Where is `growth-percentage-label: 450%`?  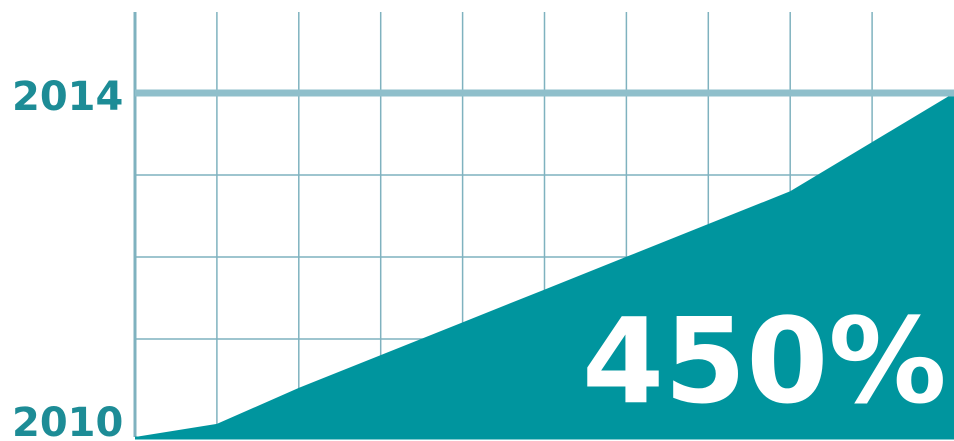
growth-percentage-label: 450% is located at coordinates (764, 361).